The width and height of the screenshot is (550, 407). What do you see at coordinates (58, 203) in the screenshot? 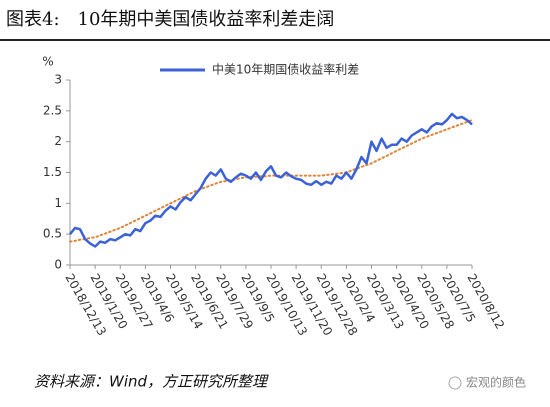
I see `y-tick-label: 1` at bounding box center [58, 203].